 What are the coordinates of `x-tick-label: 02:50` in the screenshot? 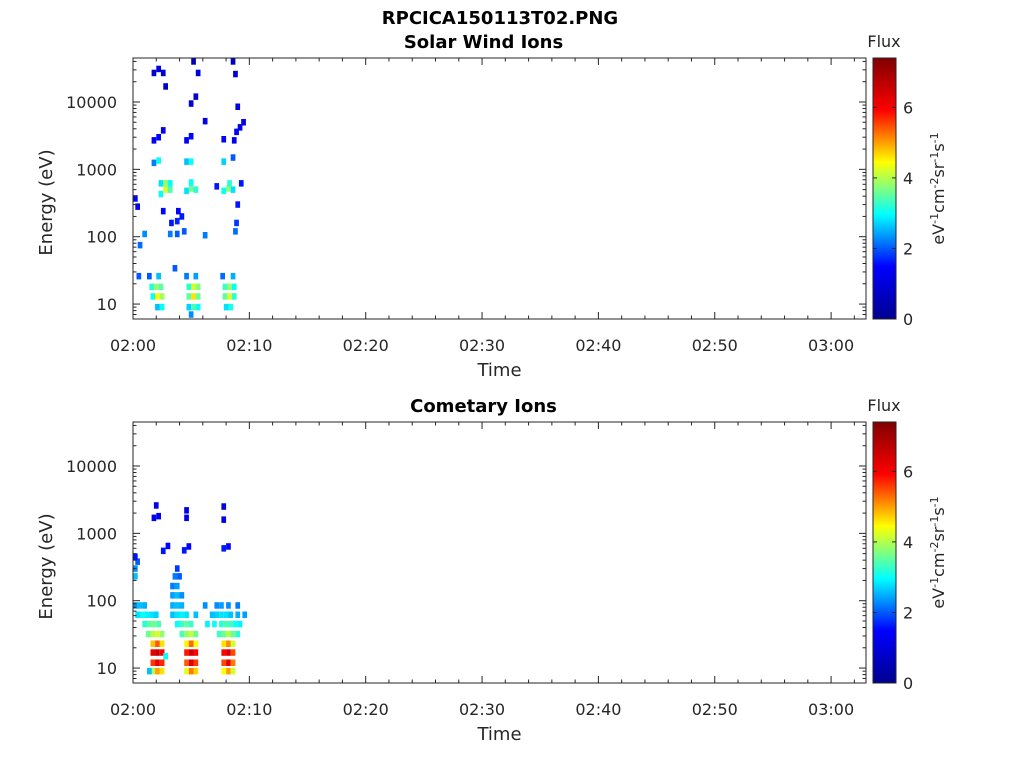 It's located at (715, 709).